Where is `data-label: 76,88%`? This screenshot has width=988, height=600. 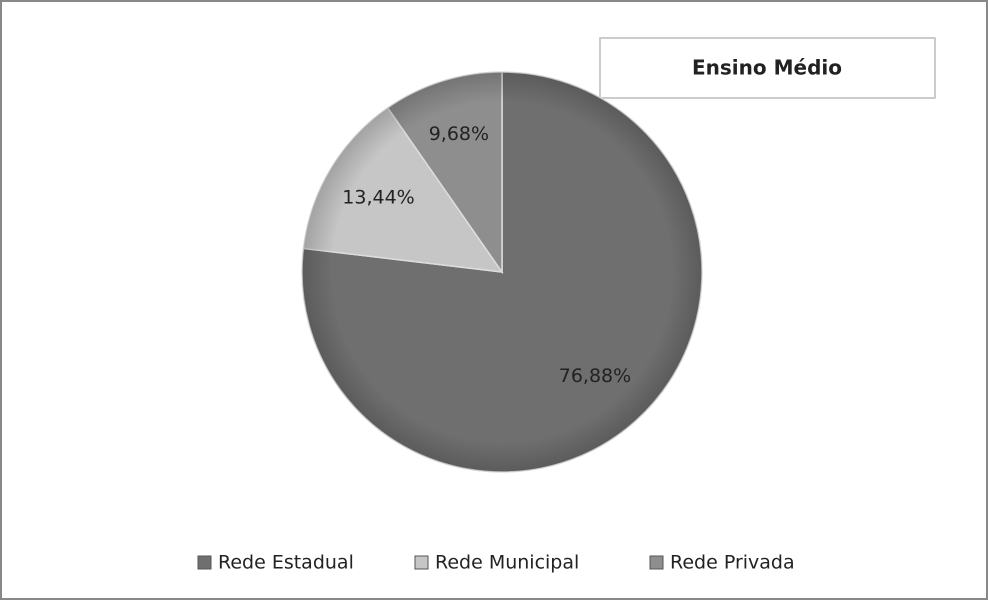
data-label: 76,88% is located at coordinates (595, 376).